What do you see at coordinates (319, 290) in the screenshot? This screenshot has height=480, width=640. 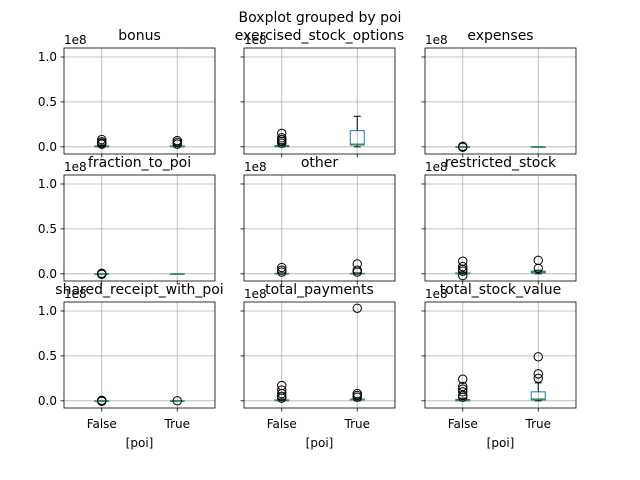 I see `subplot-title: total_payments` at bounding box center [319, 290].